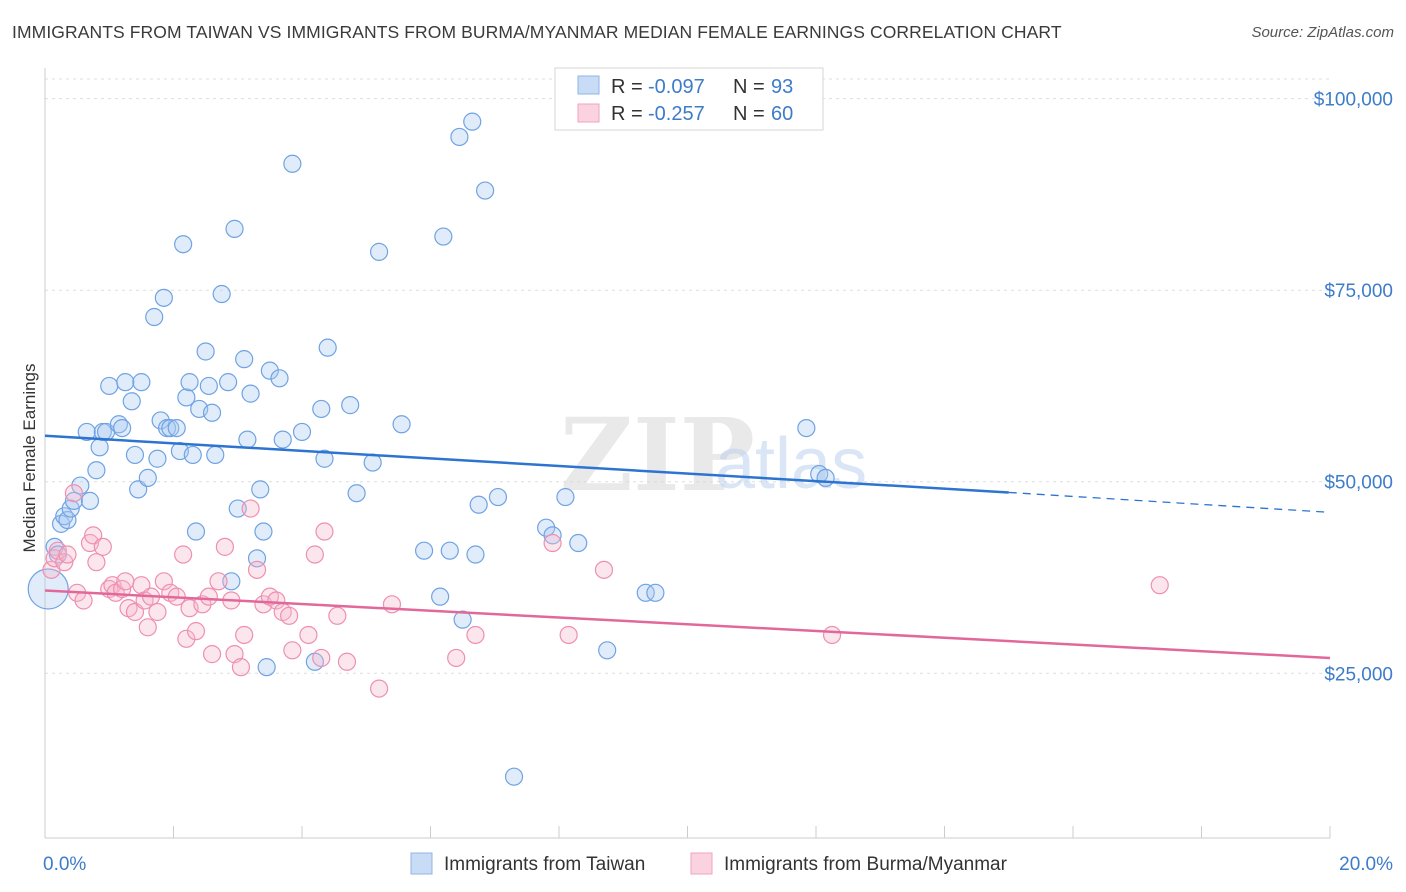 The height and width of the screenshot is (892, 1406). Describe the element at coordinates (421, 863) in the screenshot. I see `legend-bottom-swatch-taiwan` at that location.